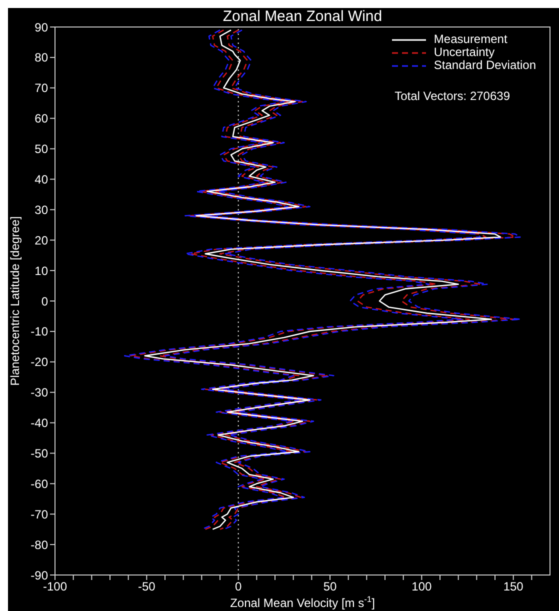 This screenshot has height=611, width=559. I want to click on y-axis-title: Planetocentric Latitude [degree], so click(15, 301).